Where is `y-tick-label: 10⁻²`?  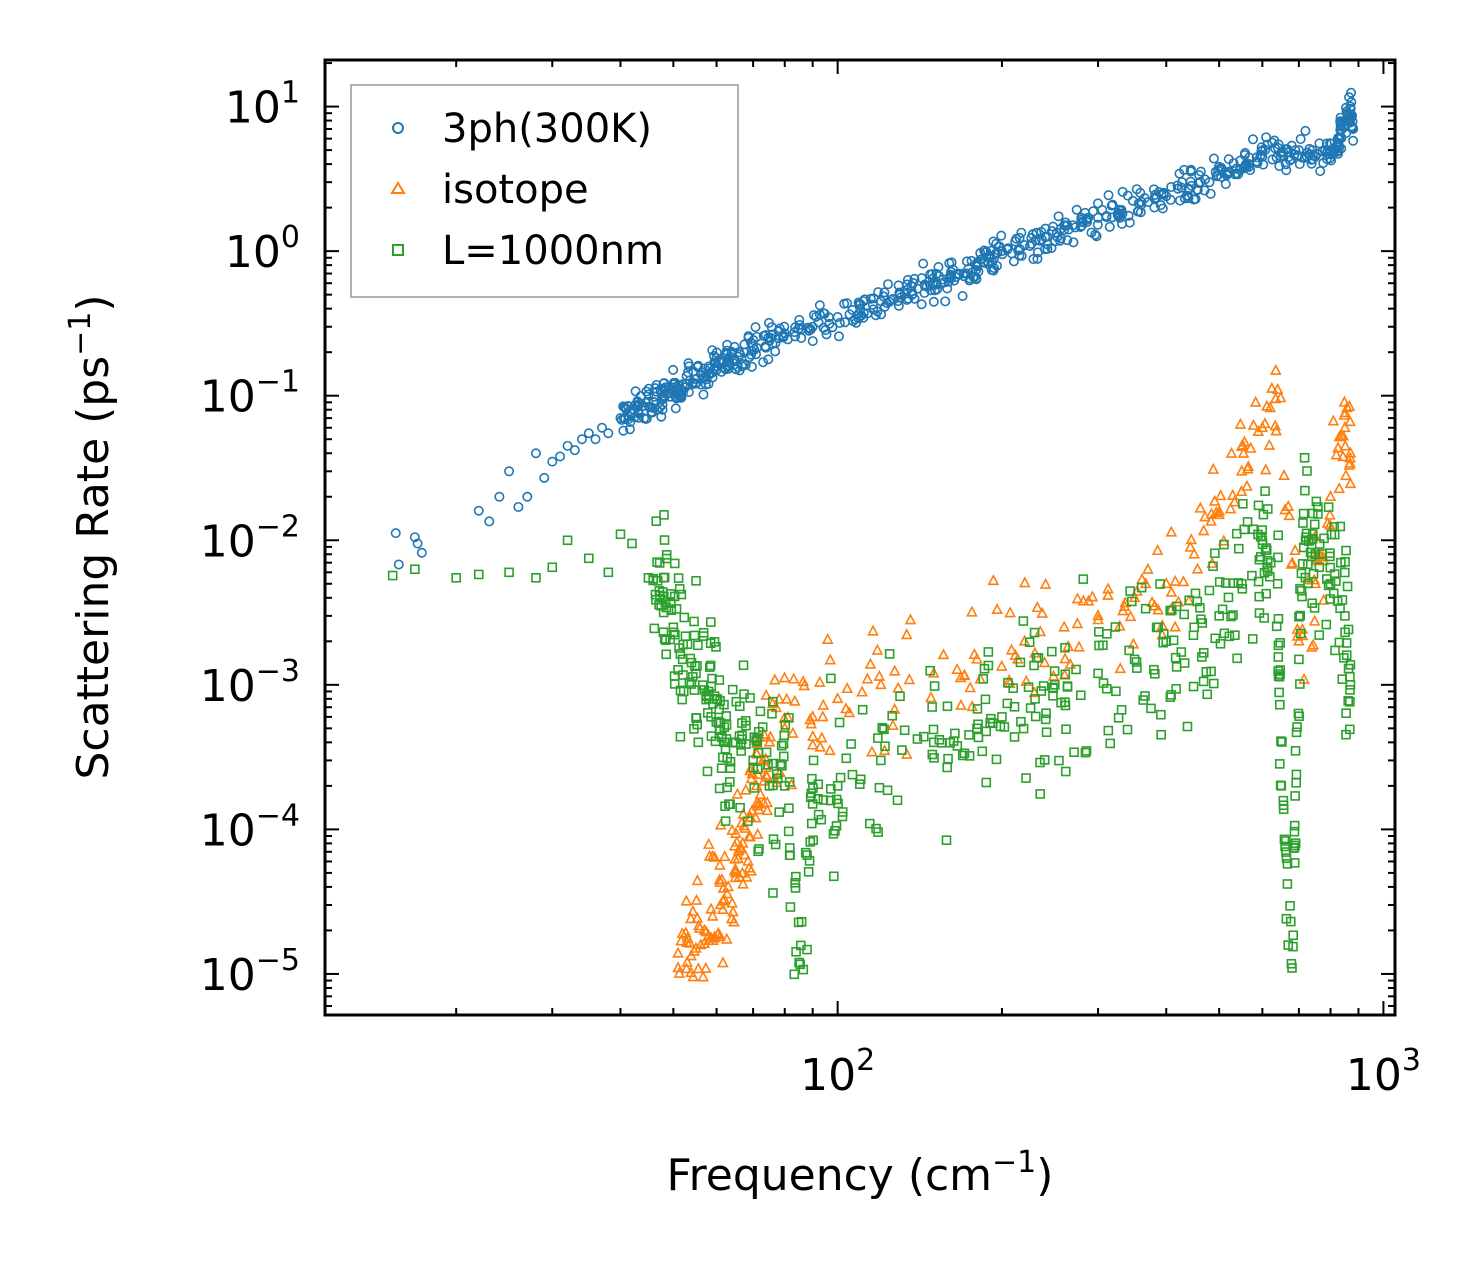 y-tick-label: 10⁻² is located at coordinates (250, 538).